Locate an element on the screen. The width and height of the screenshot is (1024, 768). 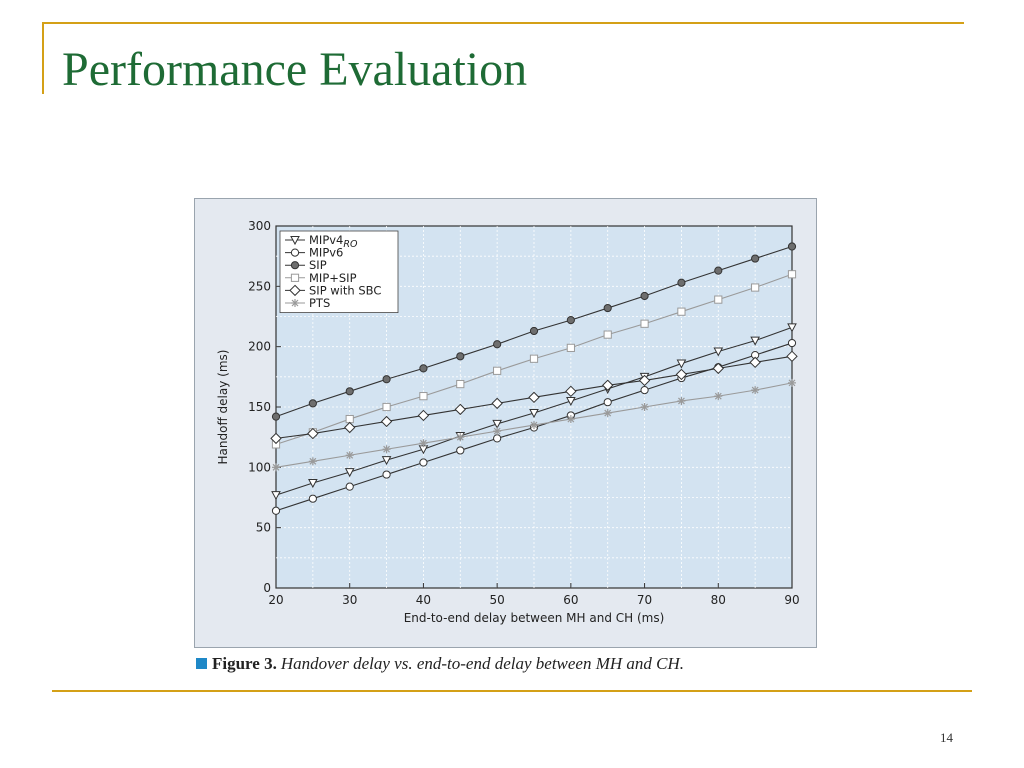
legend-label: SIP with SBC is located at coordinates (345, 290).